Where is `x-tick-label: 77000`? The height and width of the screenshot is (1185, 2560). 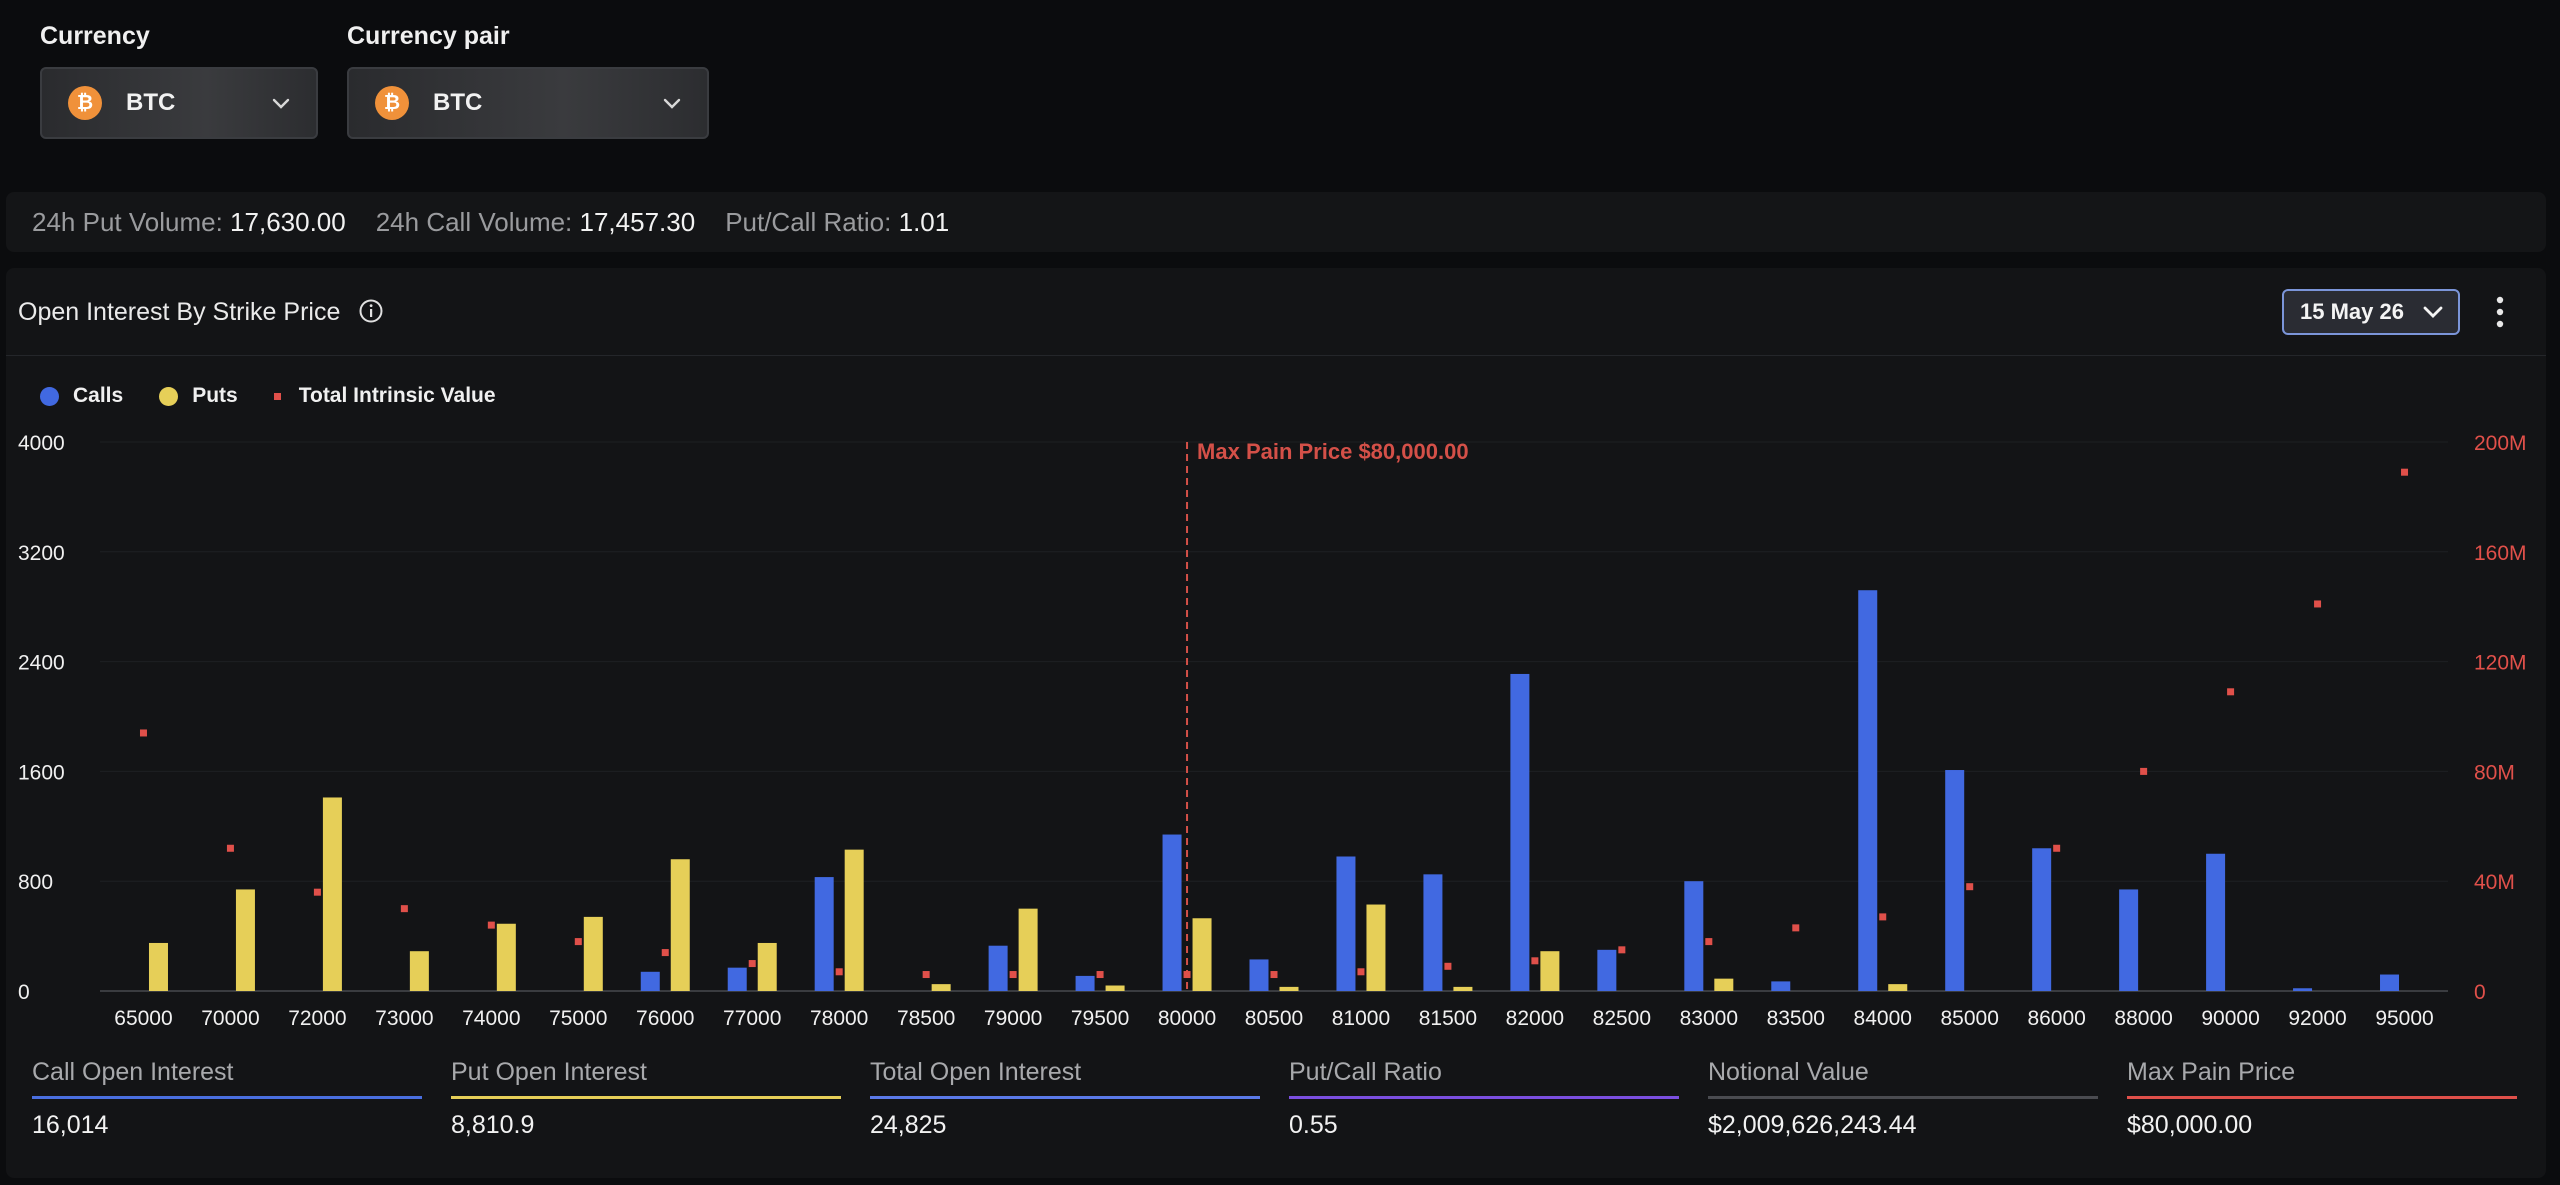 x-tick-label: 77000 is located at coordinates (752, 1018).